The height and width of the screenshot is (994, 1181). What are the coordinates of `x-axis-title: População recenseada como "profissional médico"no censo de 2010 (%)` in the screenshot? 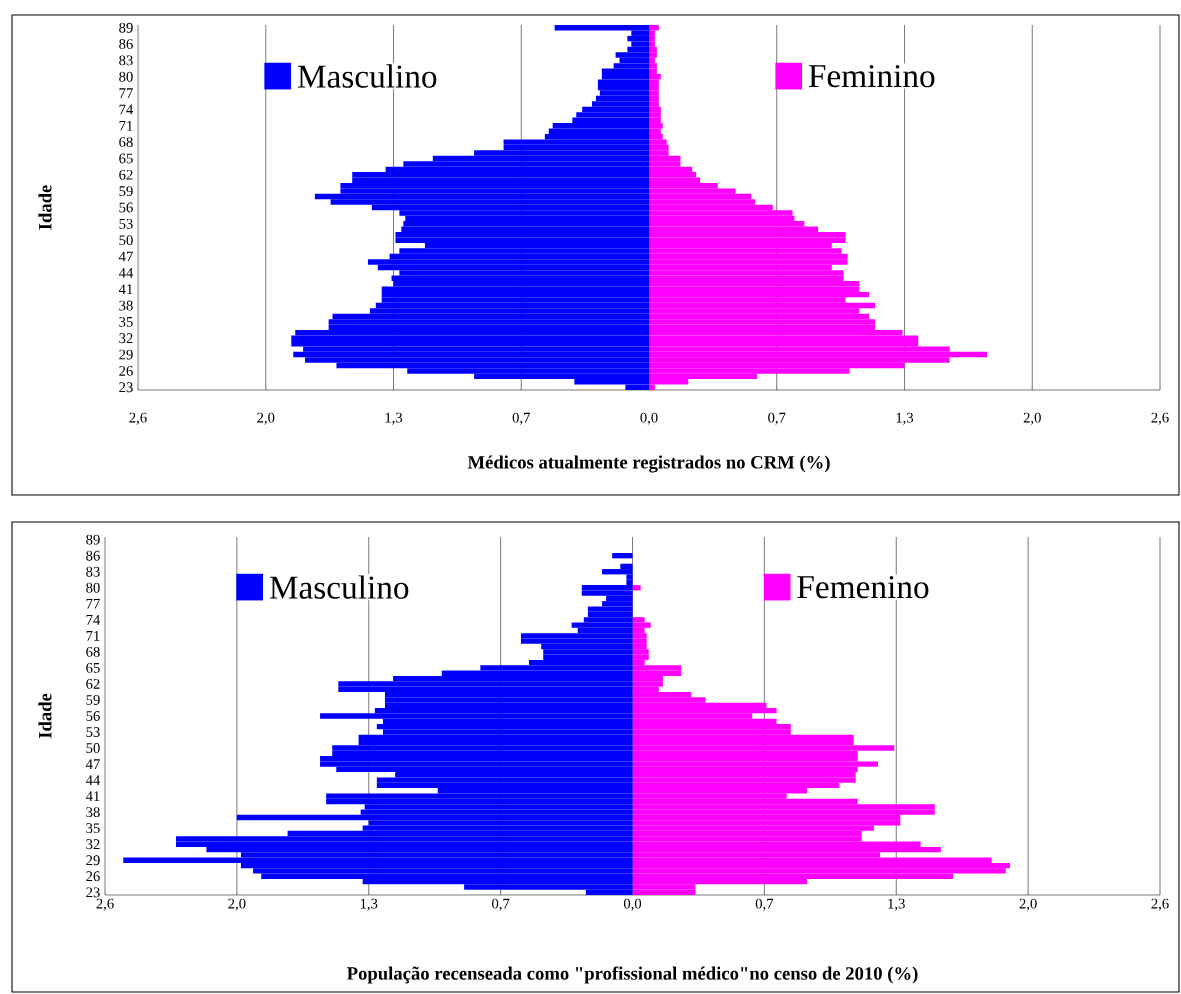 It's located at (632, 975).